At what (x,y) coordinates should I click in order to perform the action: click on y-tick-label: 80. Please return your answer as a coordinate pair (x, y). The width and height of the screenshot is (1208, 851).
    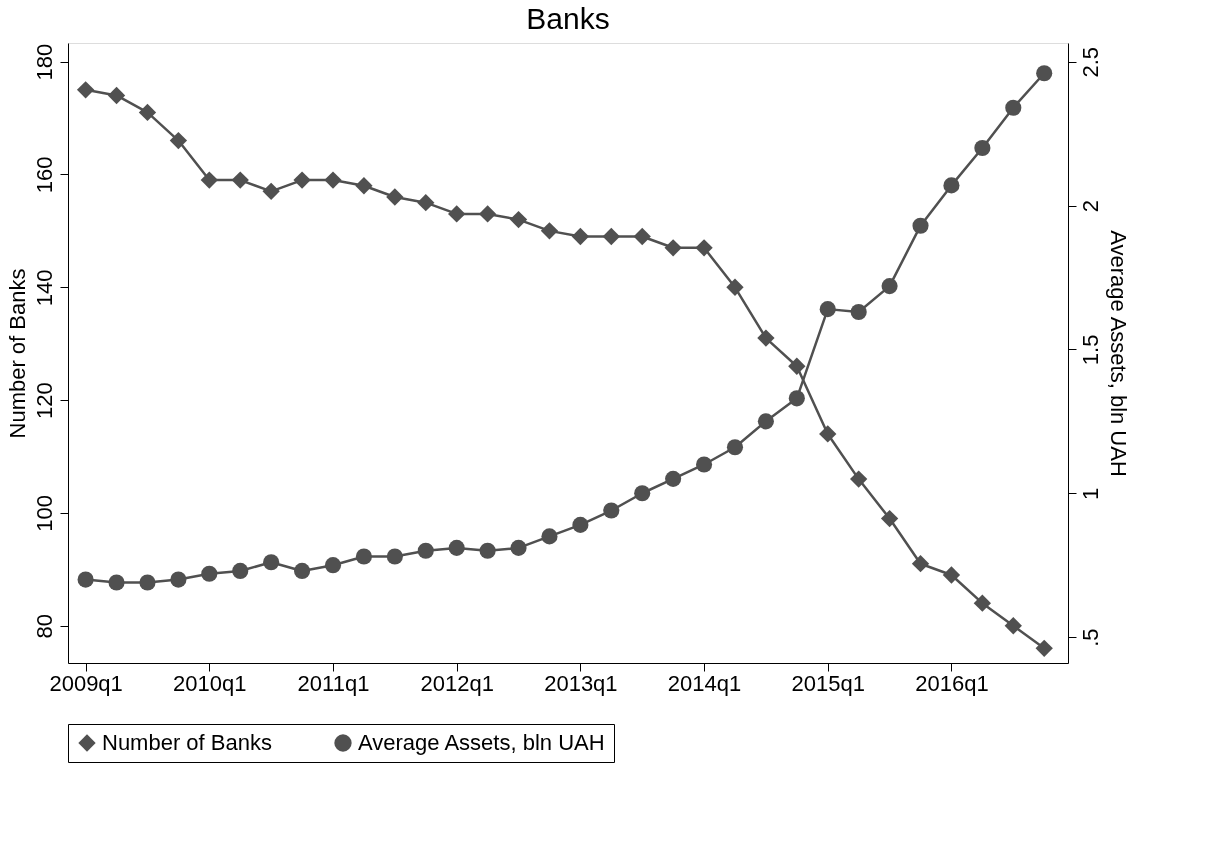
    Looking at the image, I should click on (44, 626).